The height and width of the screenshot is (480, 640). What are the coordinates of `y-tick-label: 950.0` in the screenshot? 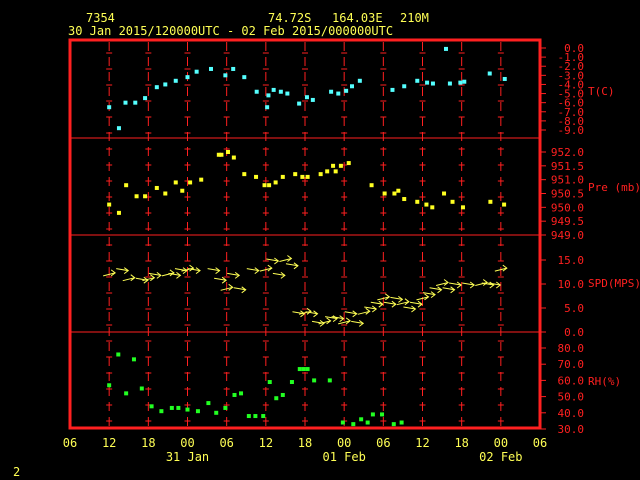 It's located at (567, 207).